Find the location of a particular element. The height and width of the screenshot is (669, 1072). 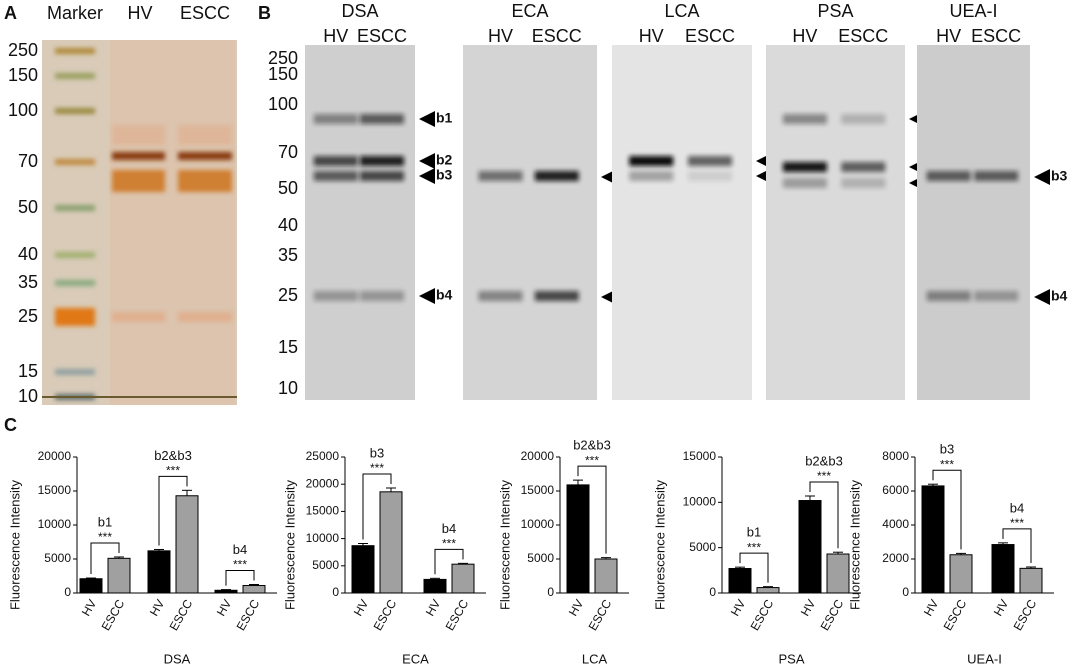

marker-label: 150 is located at coordinates (23, 75).